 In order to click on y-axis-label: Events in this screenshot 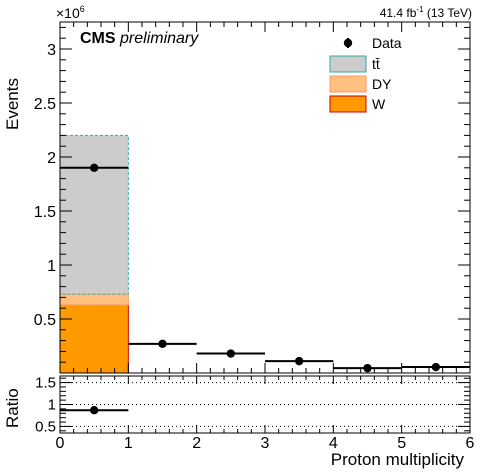, I will do `click(12, 104)`.